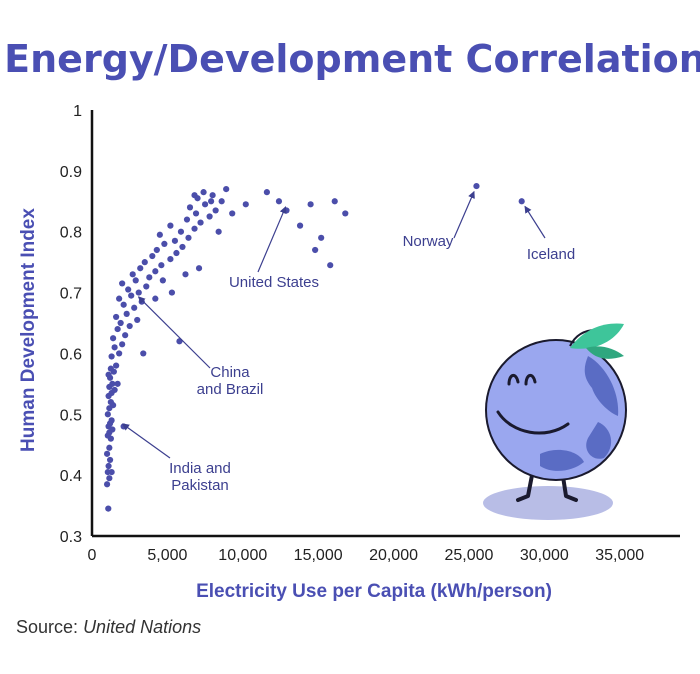 This screenshot has width=700, height=674. Describe the element at coordinates (551, 254) in the screenshot. I see `annotation-label: Iceland` at that location.